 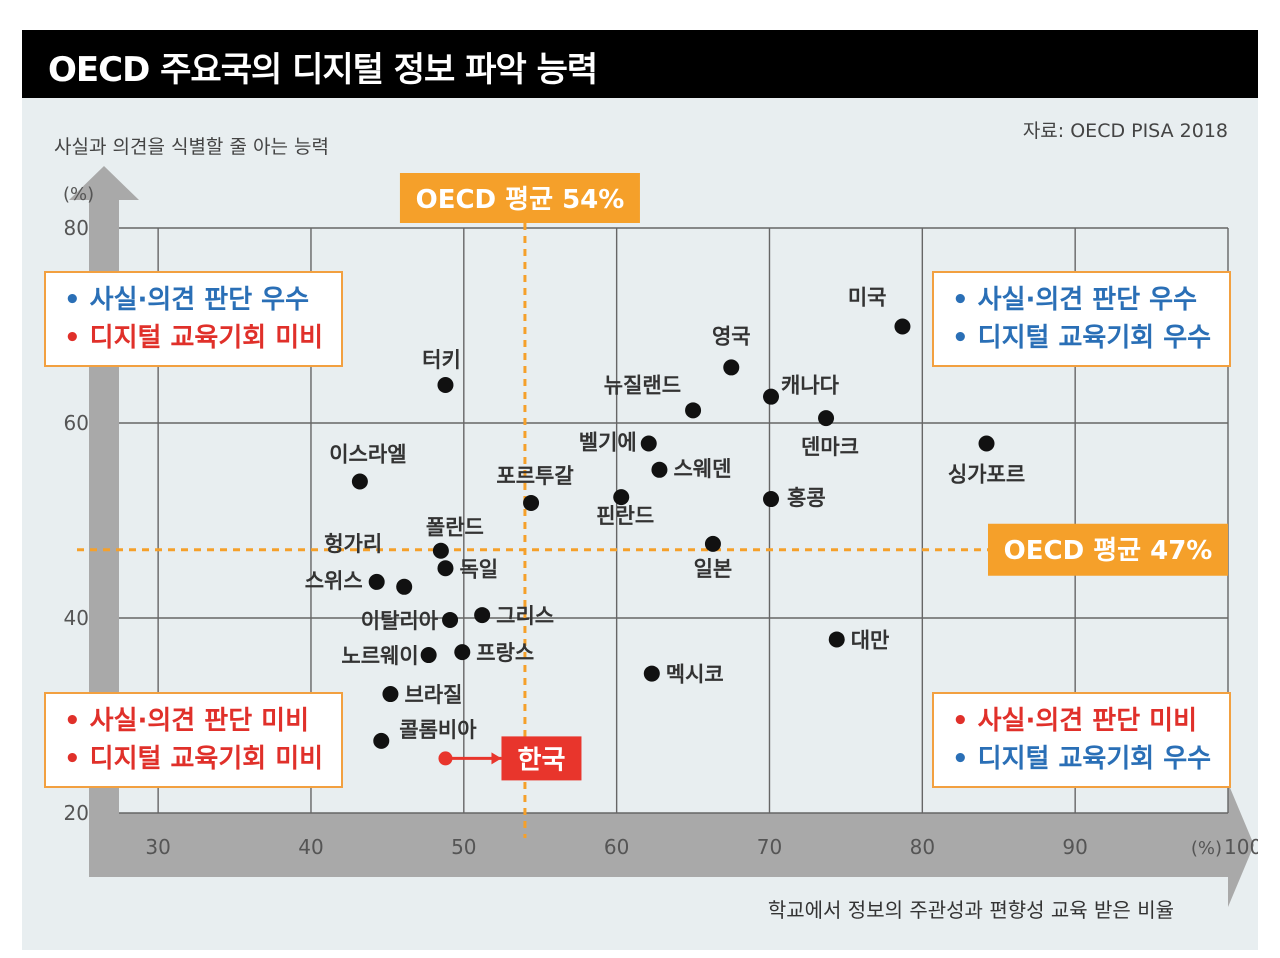 What do you see at coordinates (376, 581) in the screenshot?
I see `point-스위스` at bounding box center [376, 581].